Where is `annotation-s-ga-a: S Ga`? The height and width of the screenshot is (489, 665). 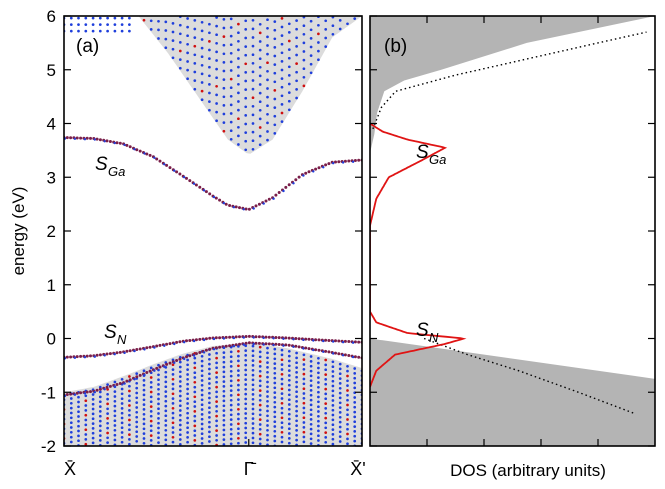 annotation-s-ga-a: S Ga is located at coordinates (110, 166).